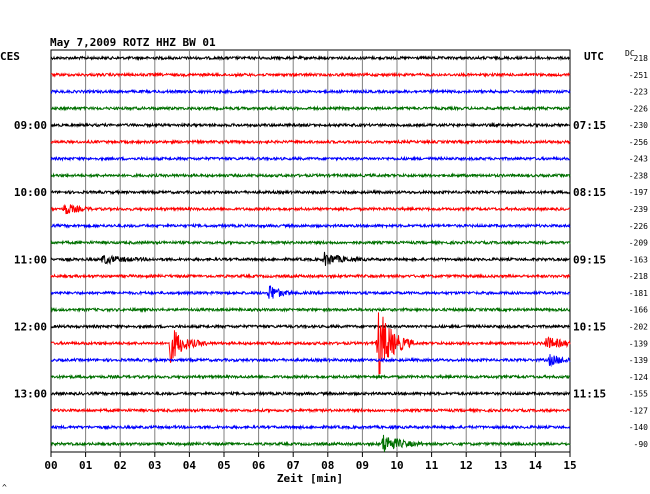  What do you see at coordinates (638, 192) in the screenshot?
I see `dc-offset-label: -197` at bounding box center [638, 192].